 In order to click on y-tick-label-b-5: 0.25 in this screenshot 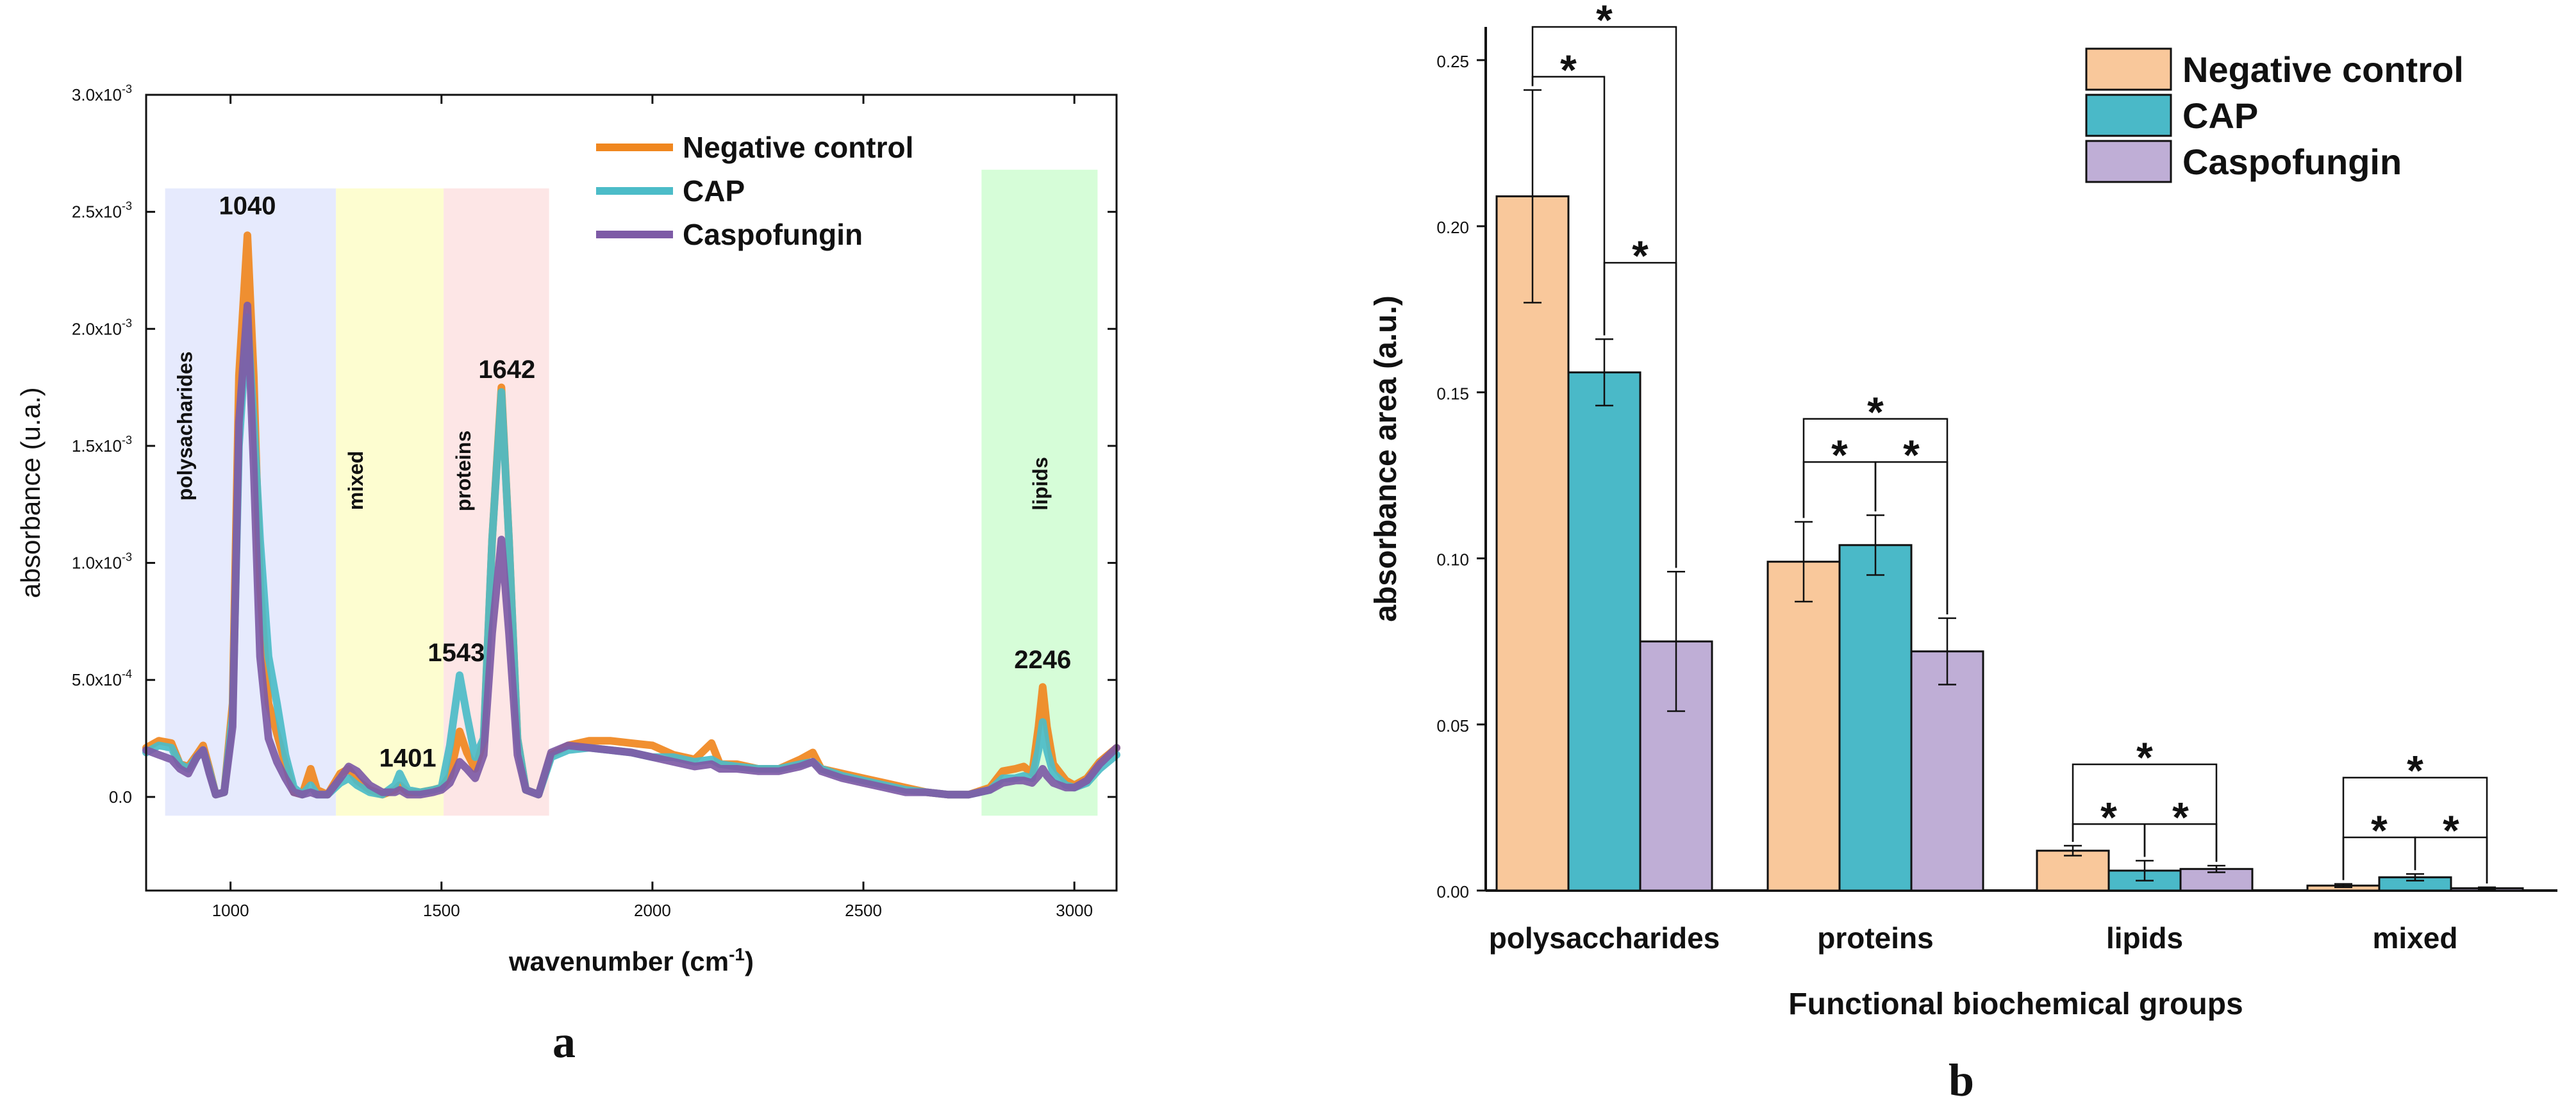, I will do `click(1452, 61)`.